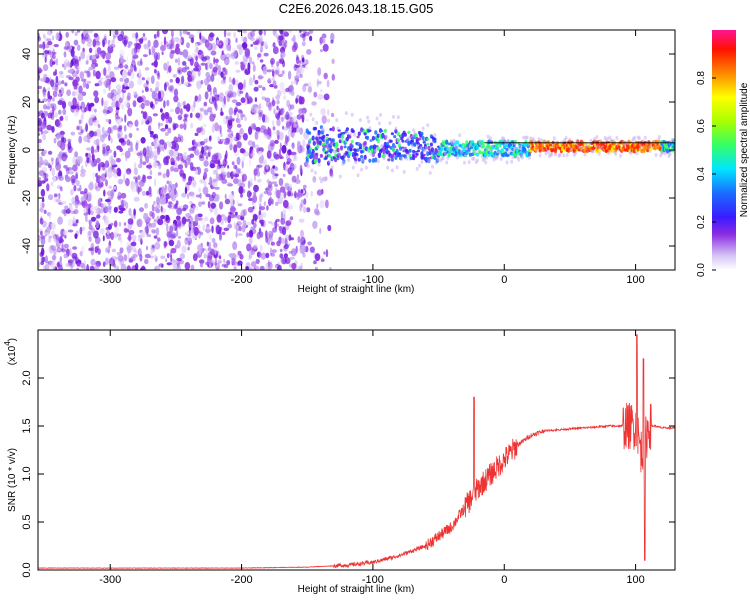 This screenshot has height=600, width=750. Describe the element at coordinates (356, 8) in the screenshot. I see `chart-title: C2E6.2026.043.18.15.G05` at that location.